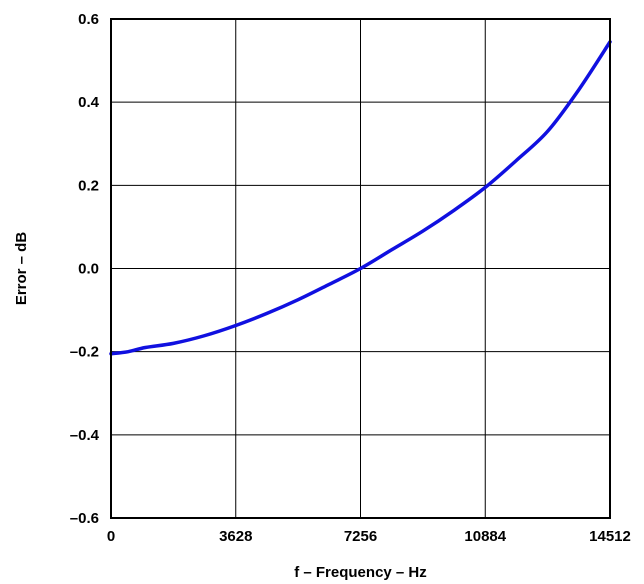  Describe the element at coordinates (88, 269) in the screenshot. I see `y-tick-label: 0.0` at that location.